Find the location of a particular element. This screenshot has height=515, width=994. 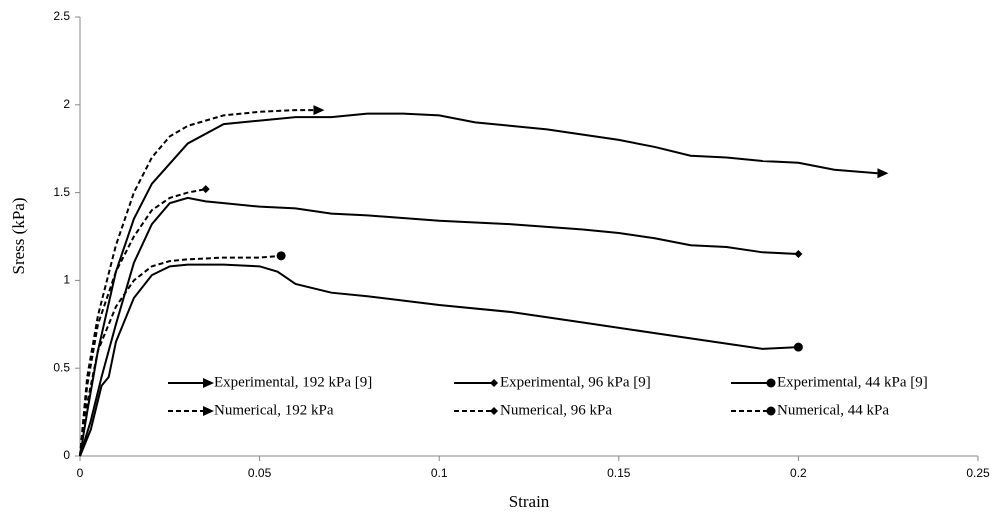

y-tick-label: 1.5 is located at coordinates (61, 192).